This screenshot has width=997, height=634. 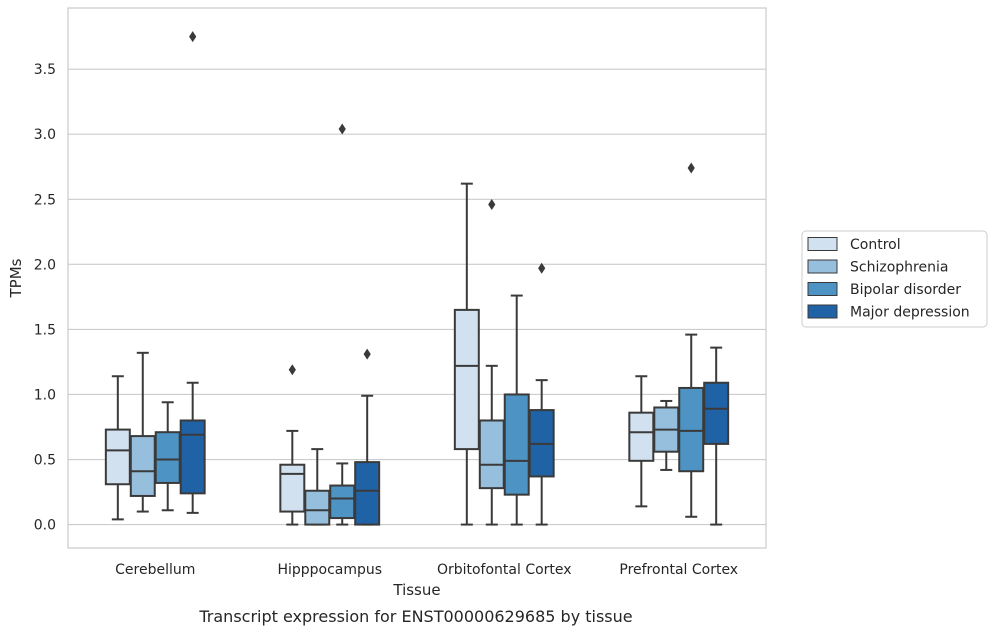 What do you see at coordinates (329, 570) in the screenshot?
I see `x-tick-label: Hipppocampus` at bounding box center [329, 570].